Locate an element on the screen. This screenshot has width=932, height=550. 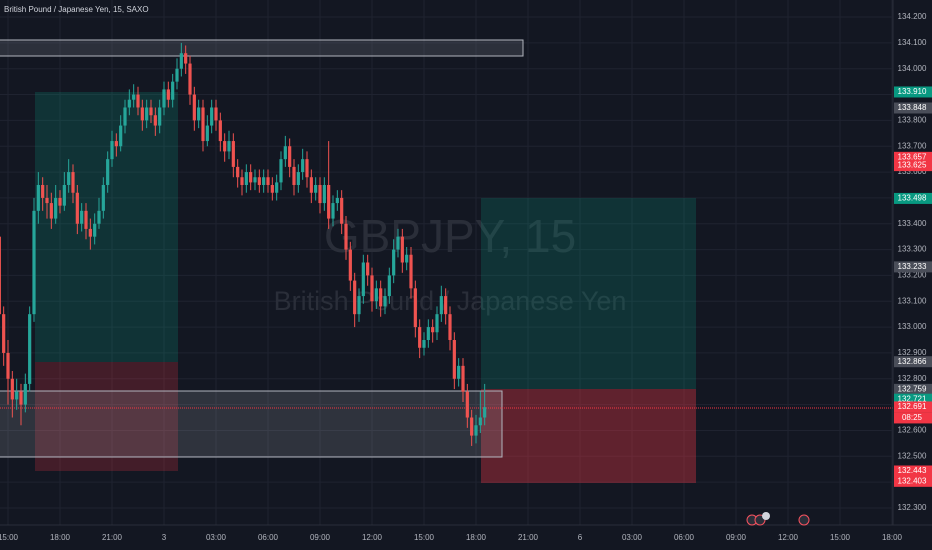
y-tick-label: 132.900 is located at coordinates (912, 352).